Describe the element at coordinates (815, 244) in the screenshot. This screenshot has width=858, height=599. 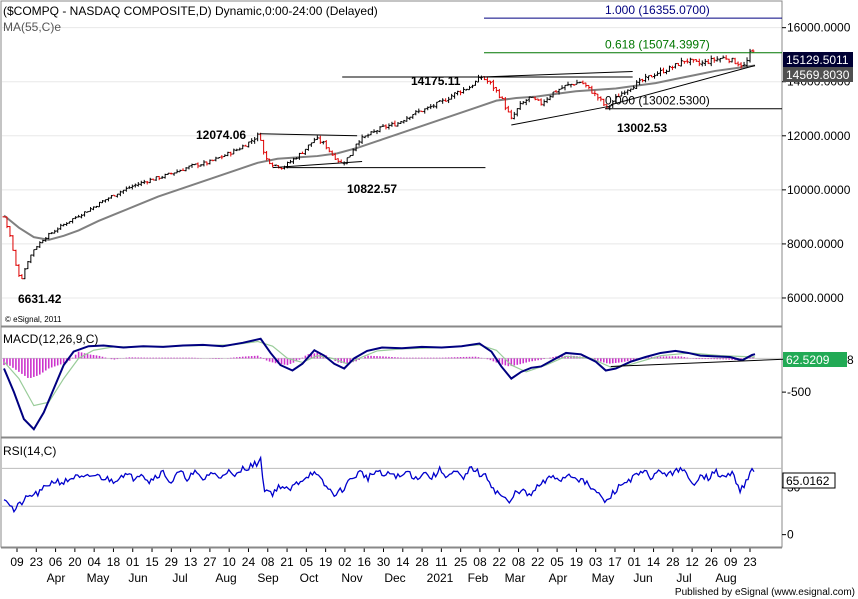
I see `price-axis-label: 8000.0000` at that location.